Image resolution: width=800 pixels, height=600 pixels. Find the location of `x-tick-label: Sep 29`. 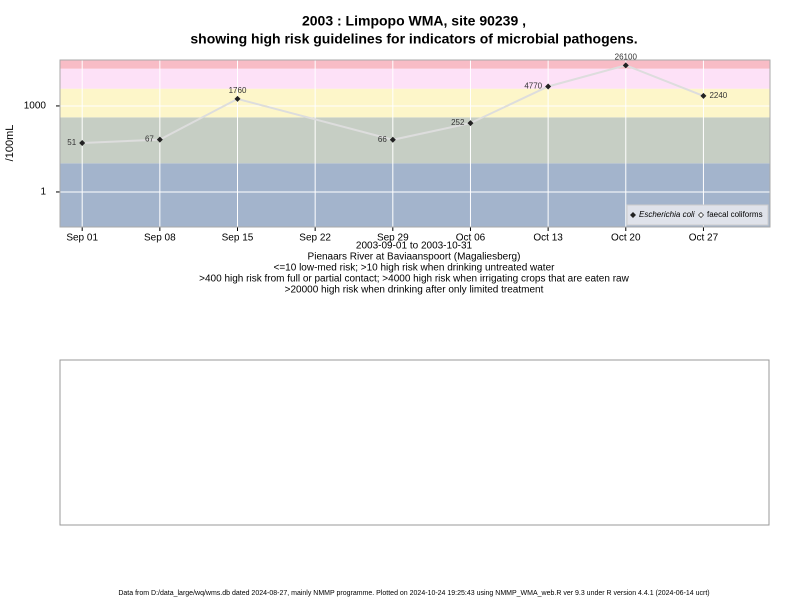

x-tick-label: Sep 29 is located at coordinates (393, 238).